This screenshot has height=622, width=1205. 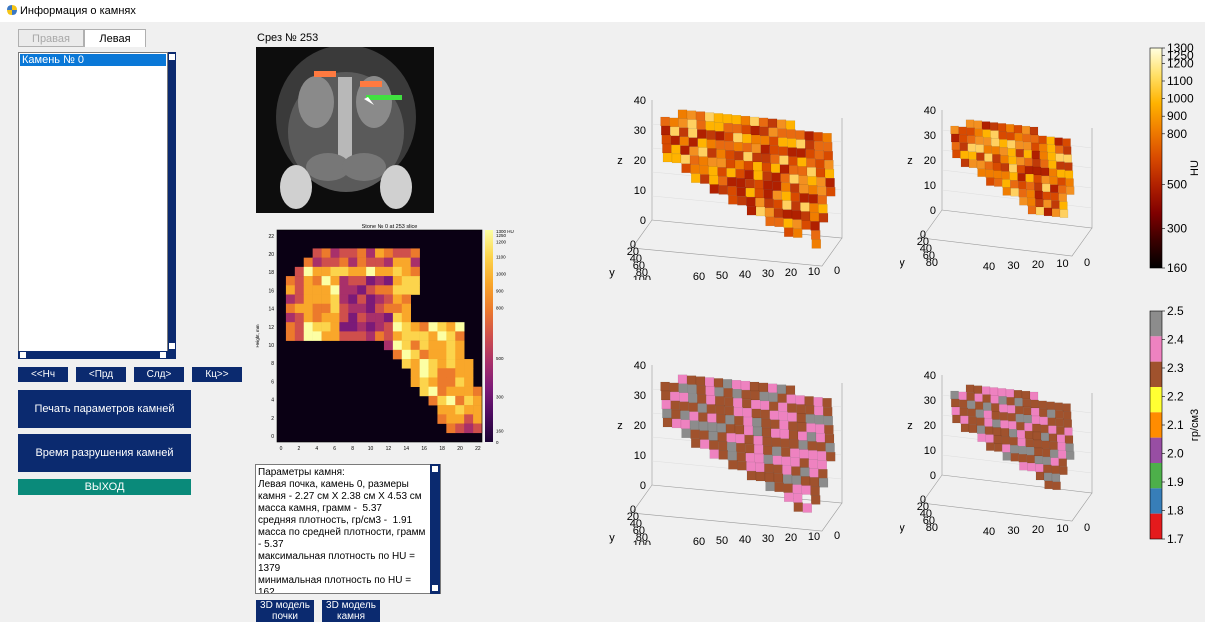 I want to click on print-stone-params-button: Печать параметров камней, so click(x=104, y=409).